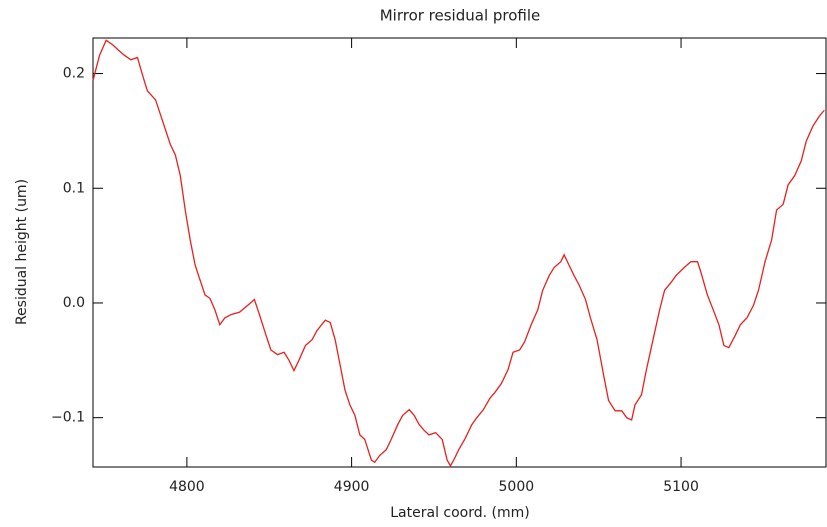 Image resolution: width=827 pixels, height=527 pixels. What do you see at coordinates (352, 487) in the screenshot?
I see `x-tick-label: 4900` at bounding box center [352, 487].